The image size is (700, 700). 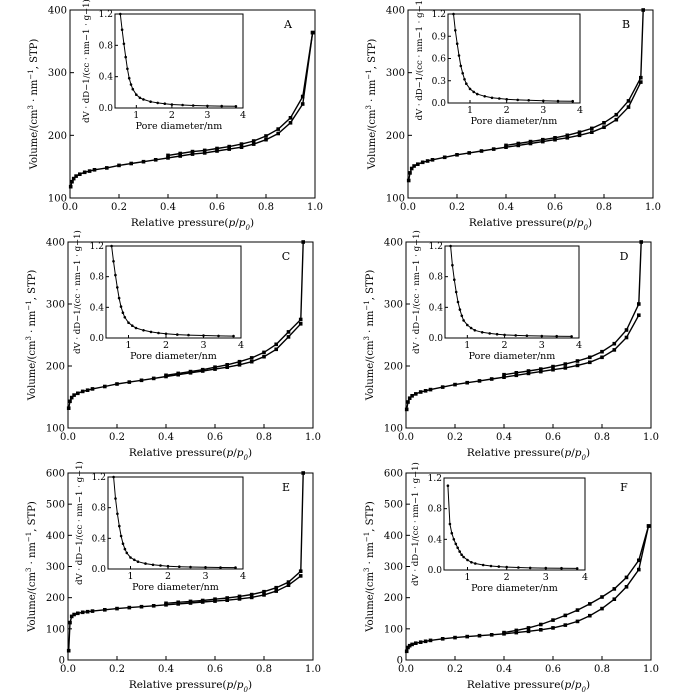 I want to click on inset-x-tick-label: 3, so click(x=207, y=115).